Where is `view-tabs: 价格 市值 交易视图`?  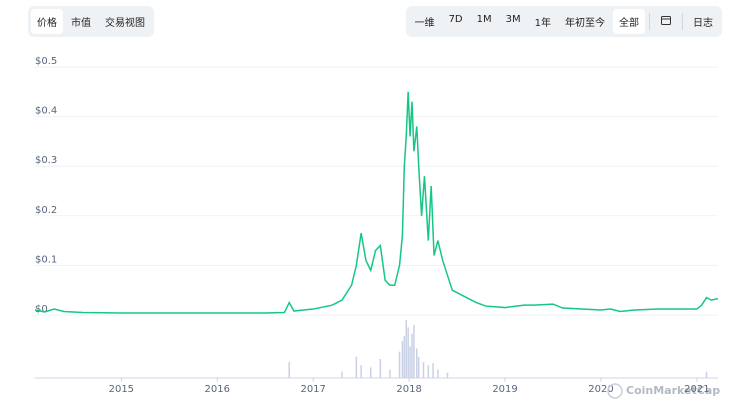
view-tabs: 价格 市值 交易视图 is located at coordinates (91, 21).